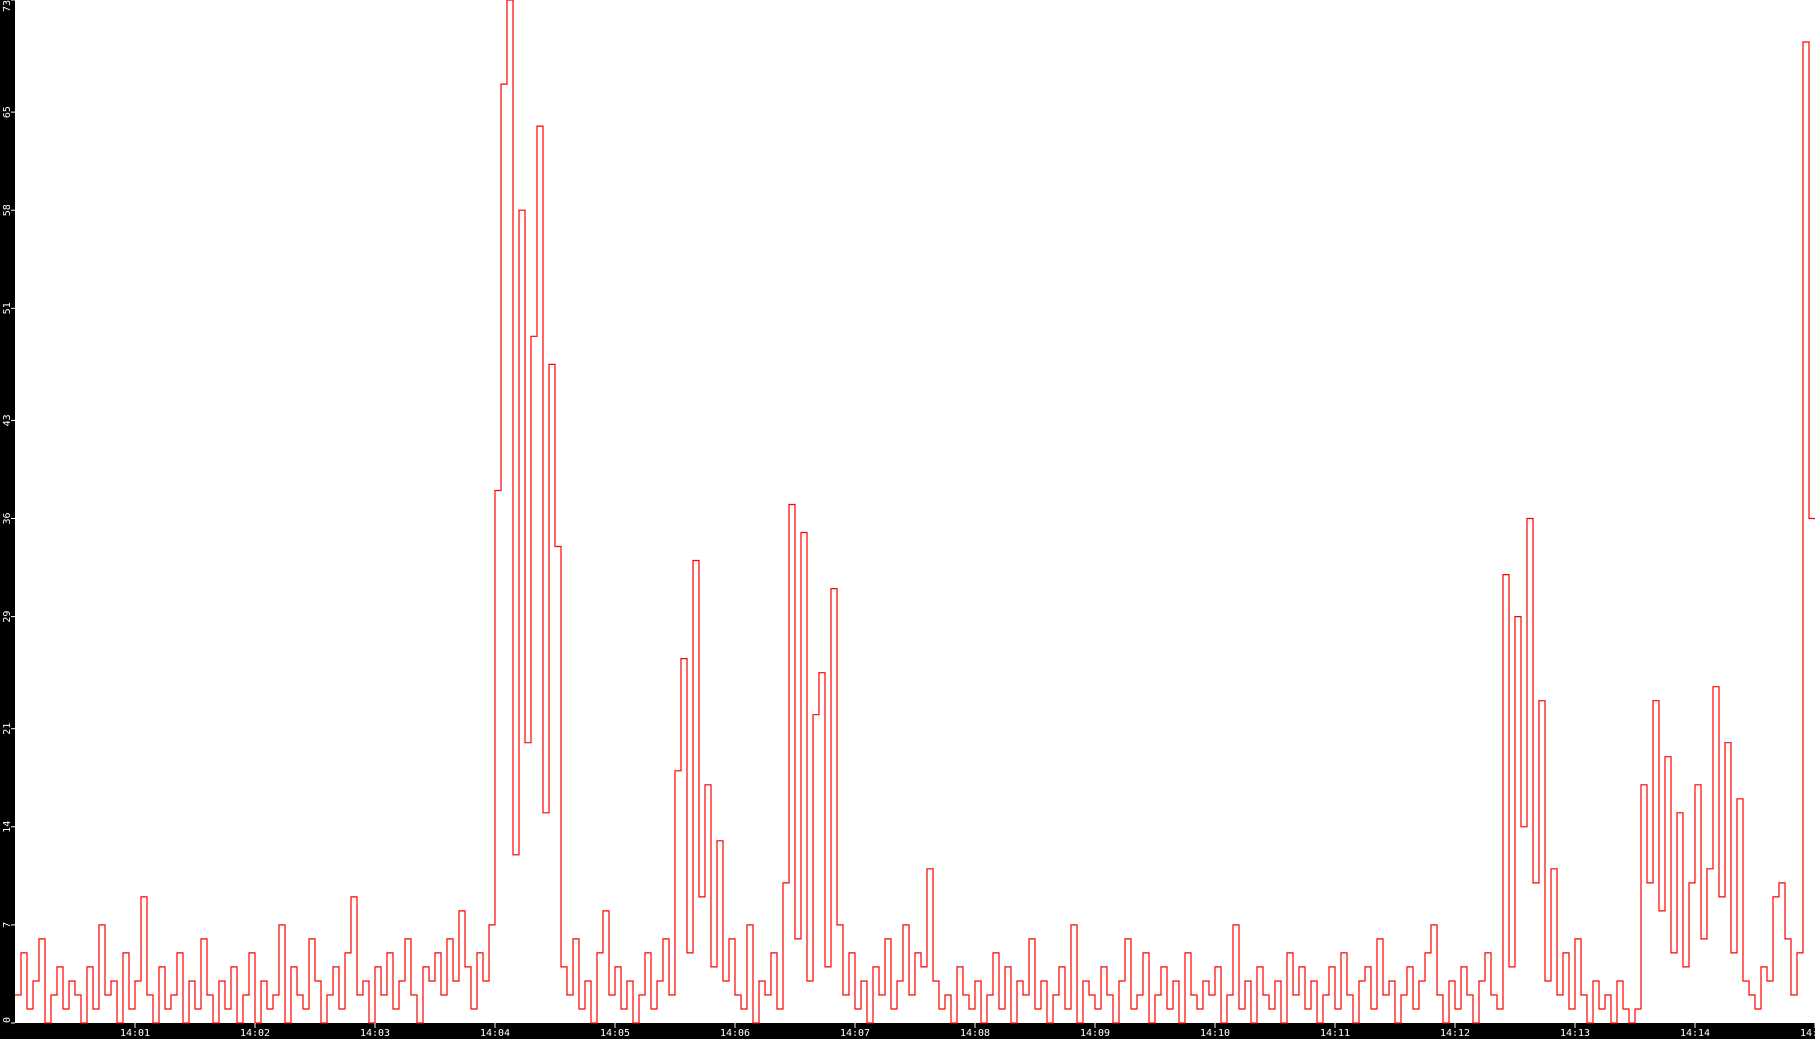 The height and width of the screenshot is (1039, 1815). What do you see at coordinates (1335, 1033) in the screenshot?
I see `x-tick-label: 14:11` at bounding box center [1335, 1033].